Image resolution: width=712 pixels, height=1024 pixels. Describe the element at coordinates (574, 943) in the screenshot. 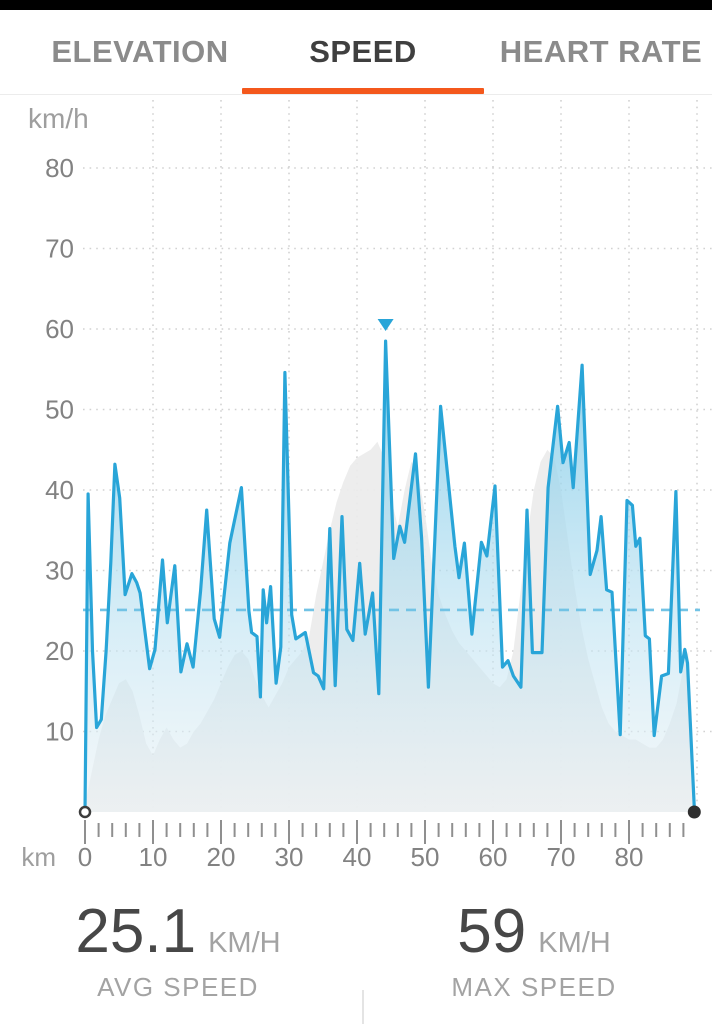

I see `max-speed-unit: KM/H` at that location.